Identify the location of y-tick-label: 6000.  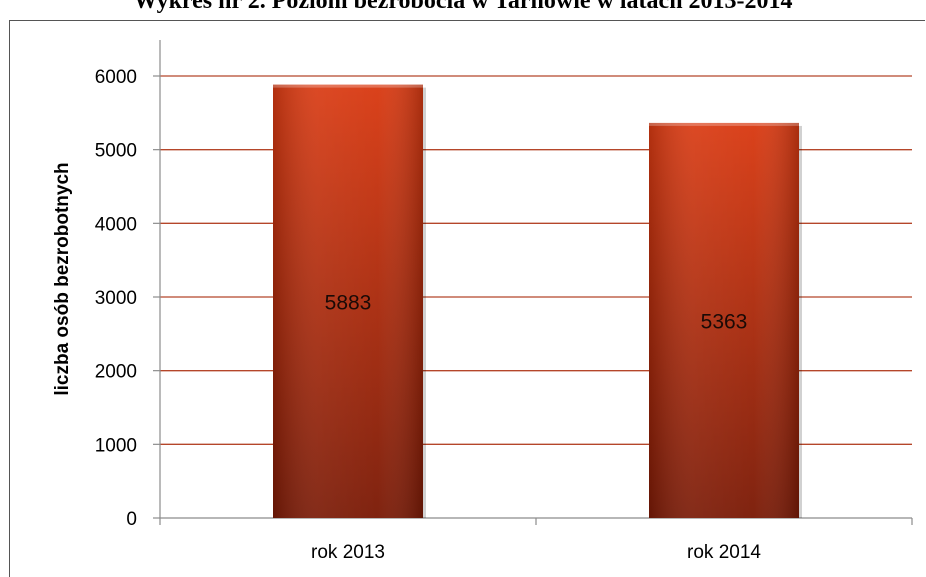
(116, 77).